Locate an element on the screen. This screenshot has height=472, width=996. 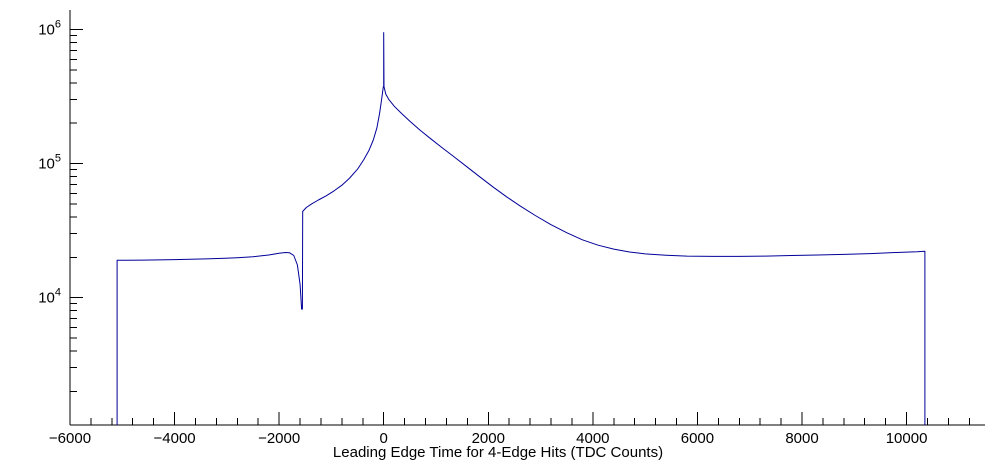
y-tick-label: 10⁴ is located at coordinates (49, 297).